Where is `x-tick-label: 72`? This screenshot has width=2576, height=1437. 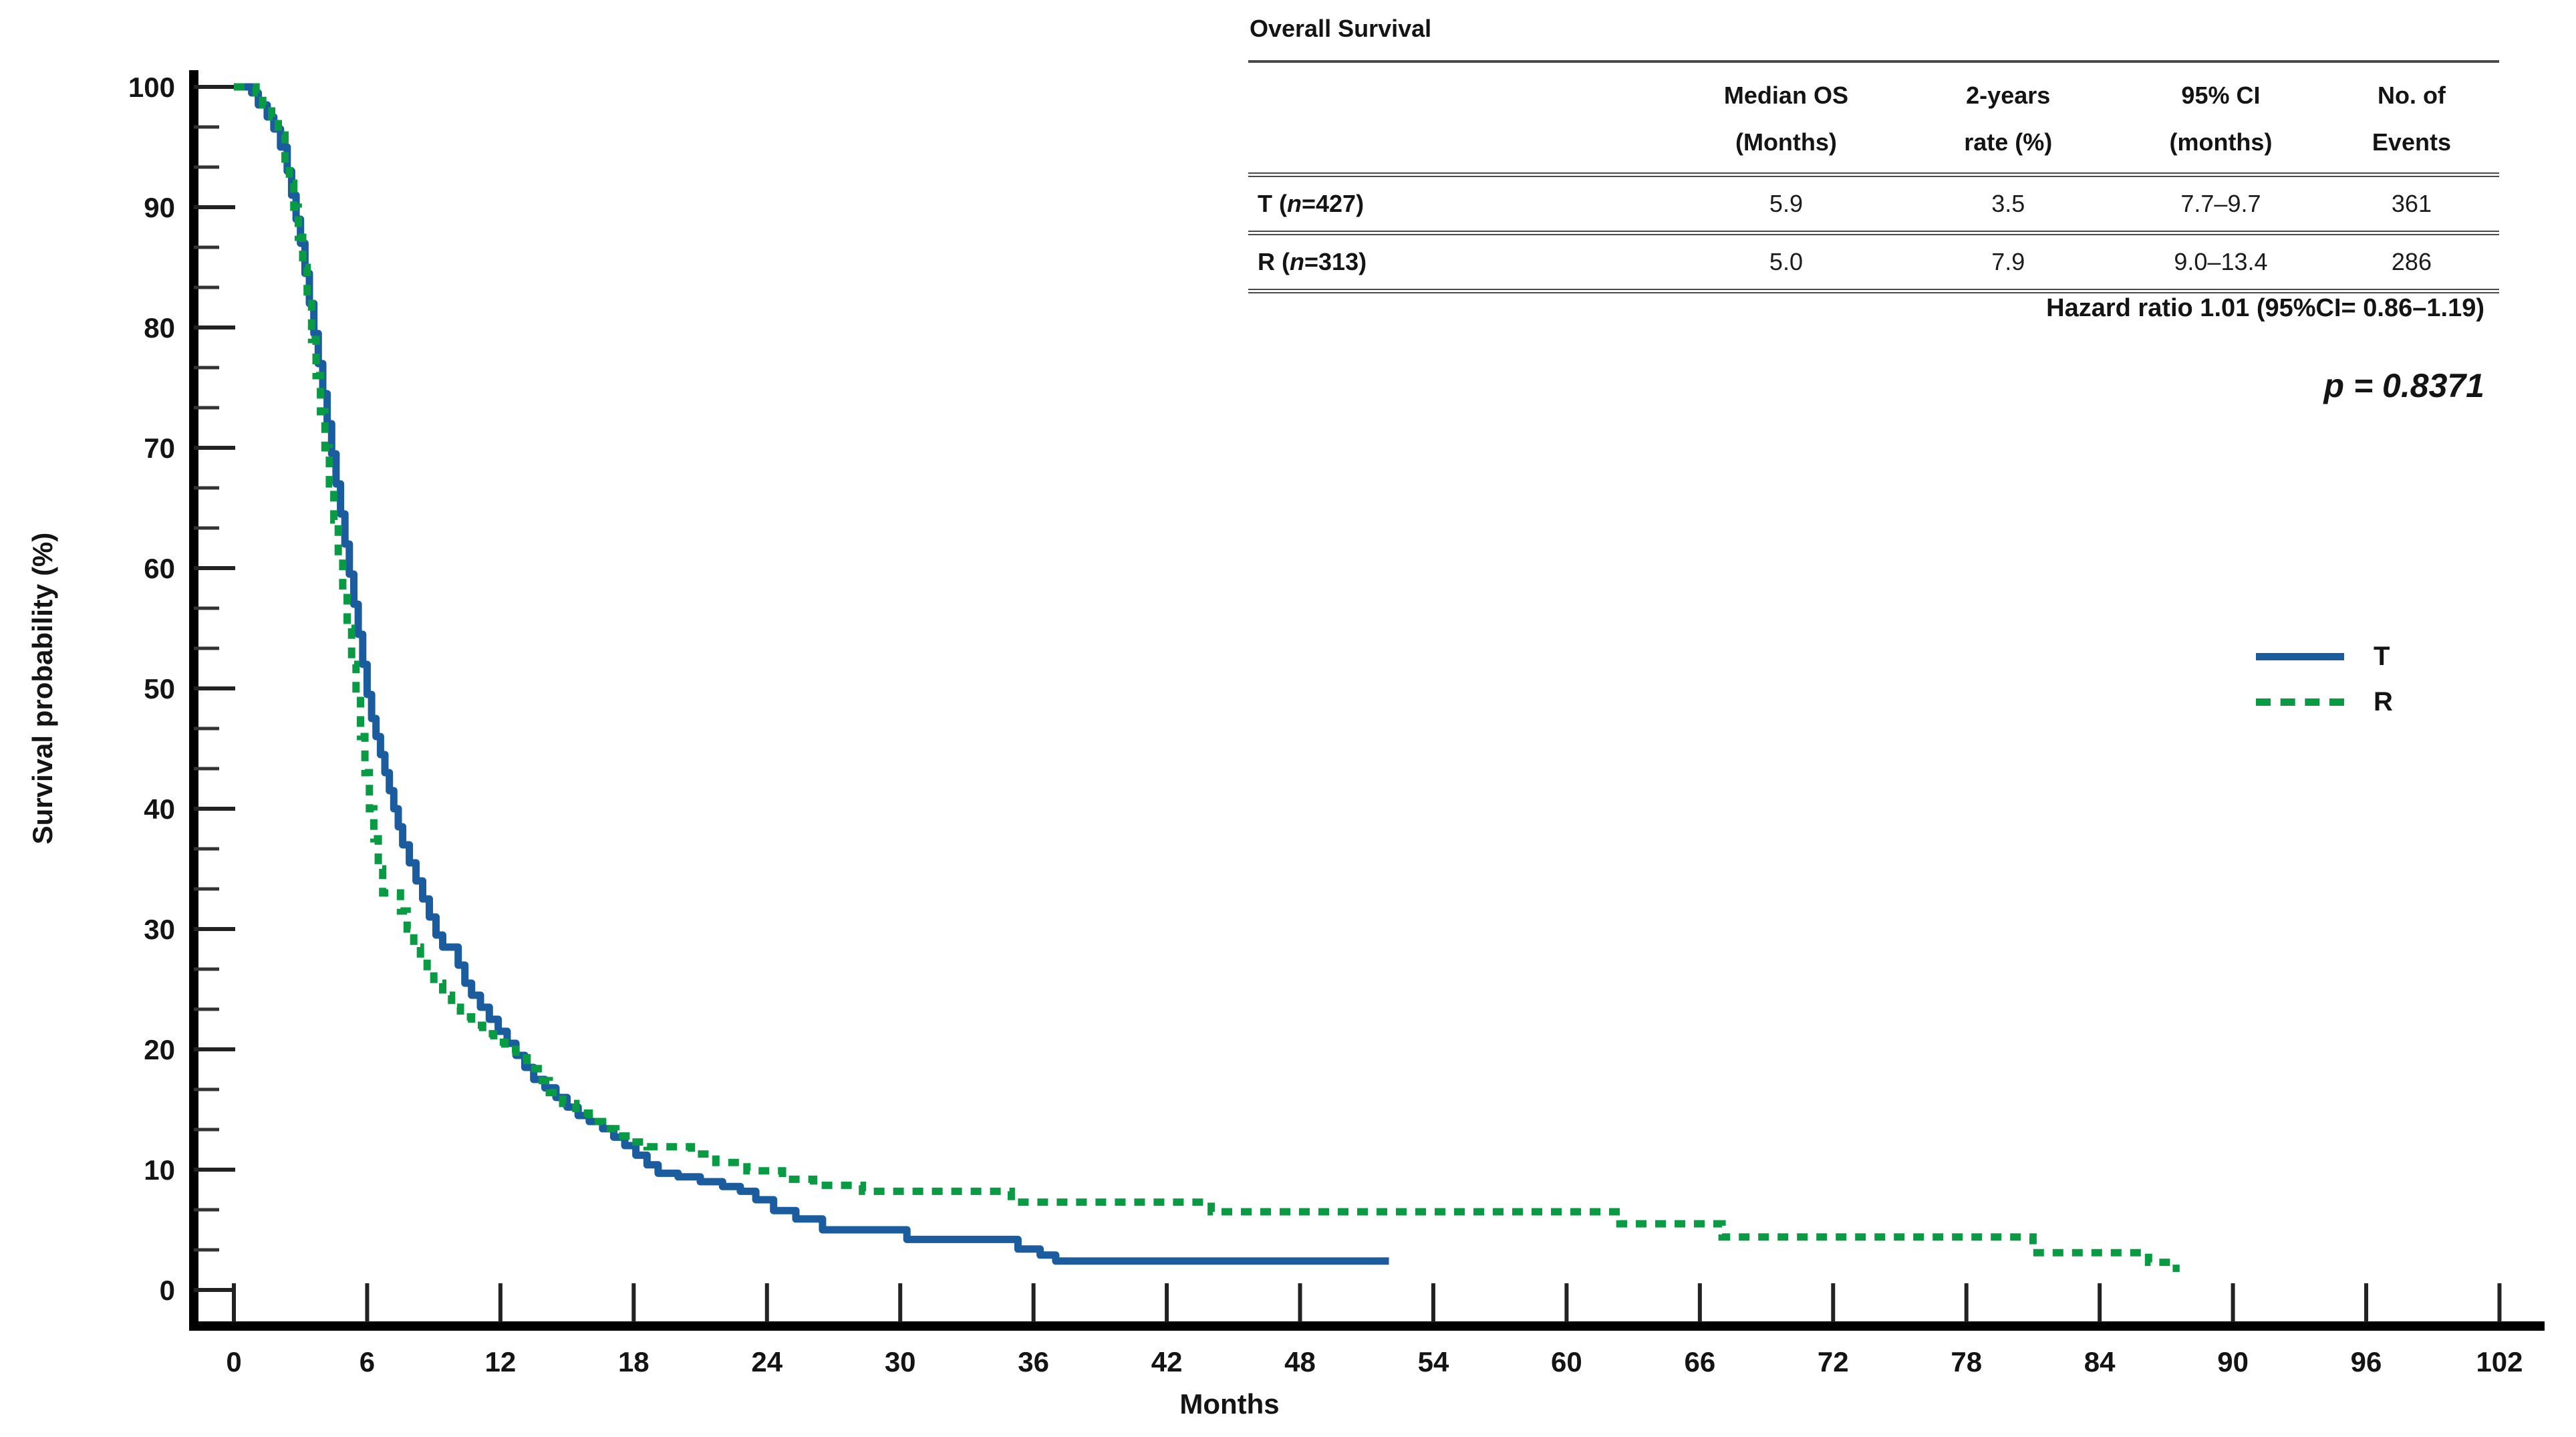
x-tick-label: 72 is located at coordinates (1833, 1362).